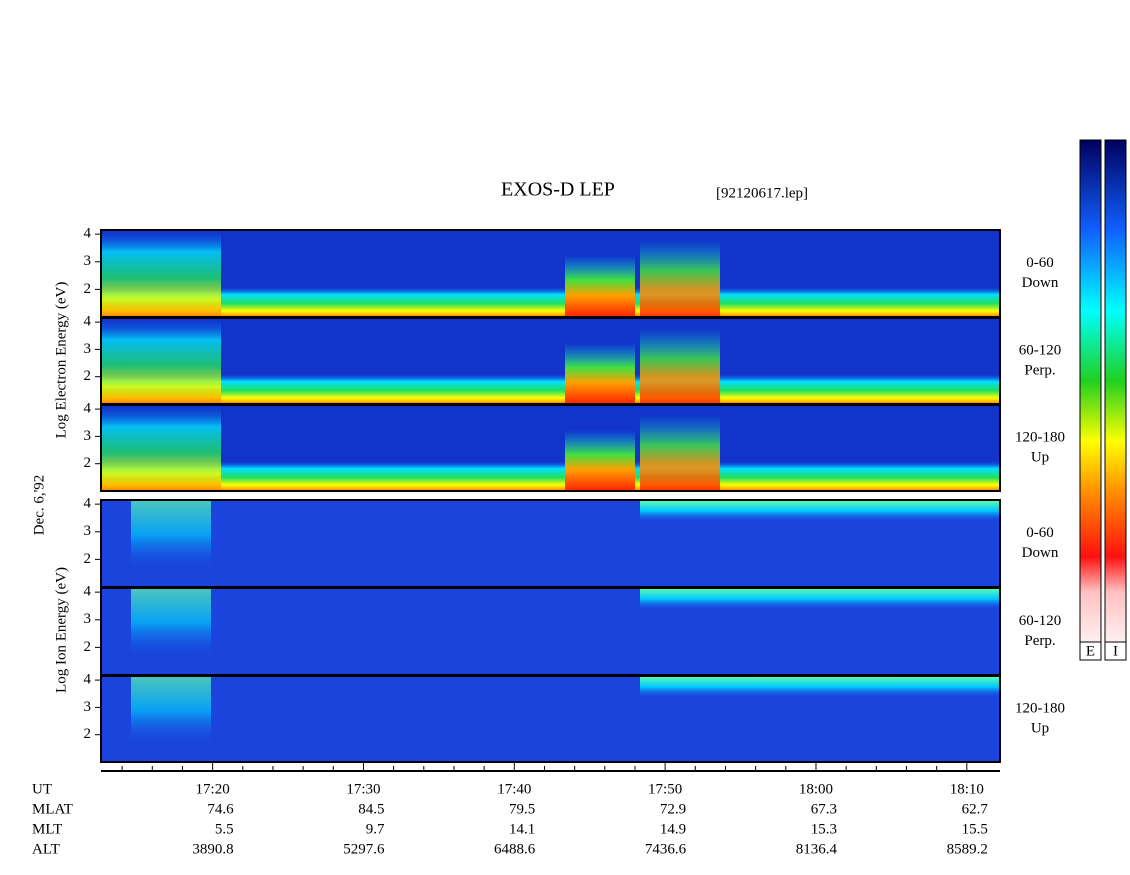 Image resolution: width=1130 pixels, height=875 pixels. I want to click on x-tick-label: 17:30, so click(363, 789).